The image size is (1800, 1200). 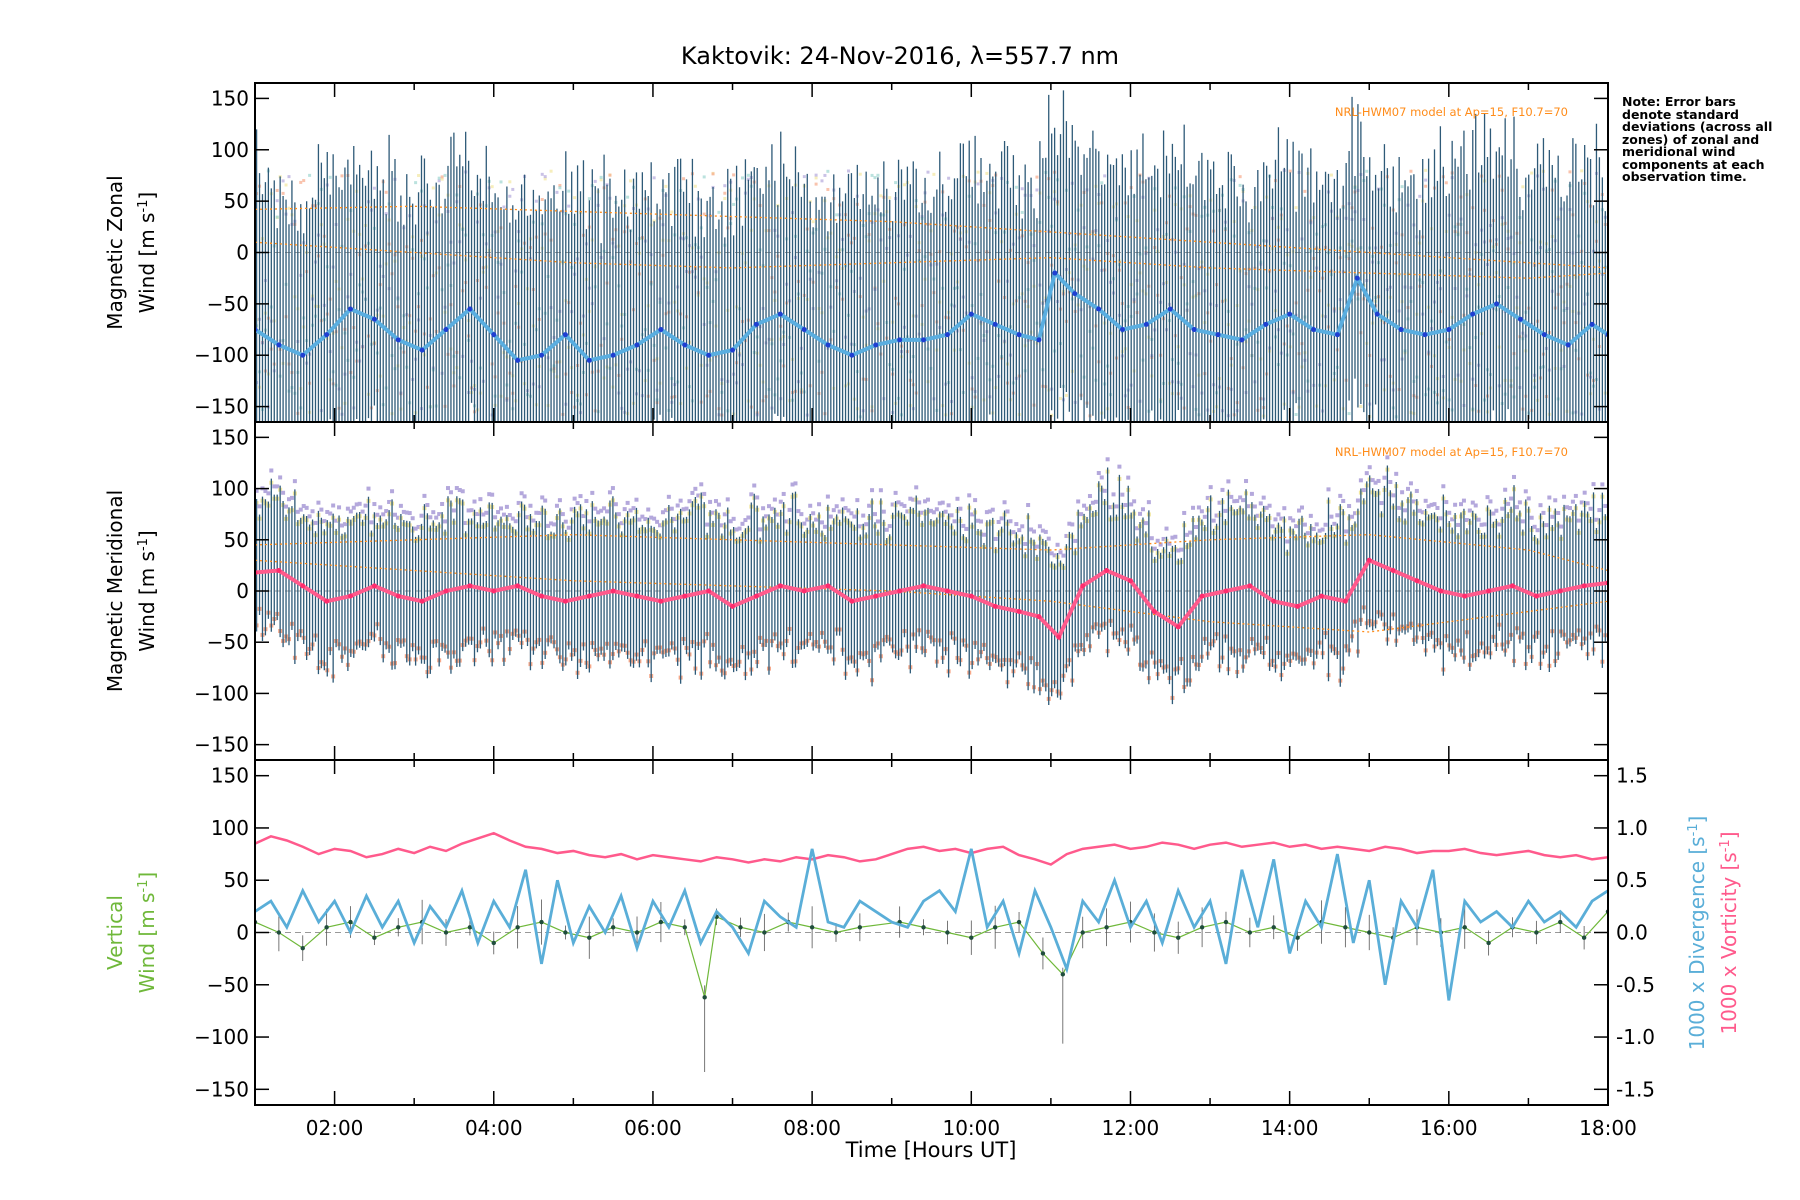 I want to click on x-tick-label: 08:00, so click(x=812, y=1128).